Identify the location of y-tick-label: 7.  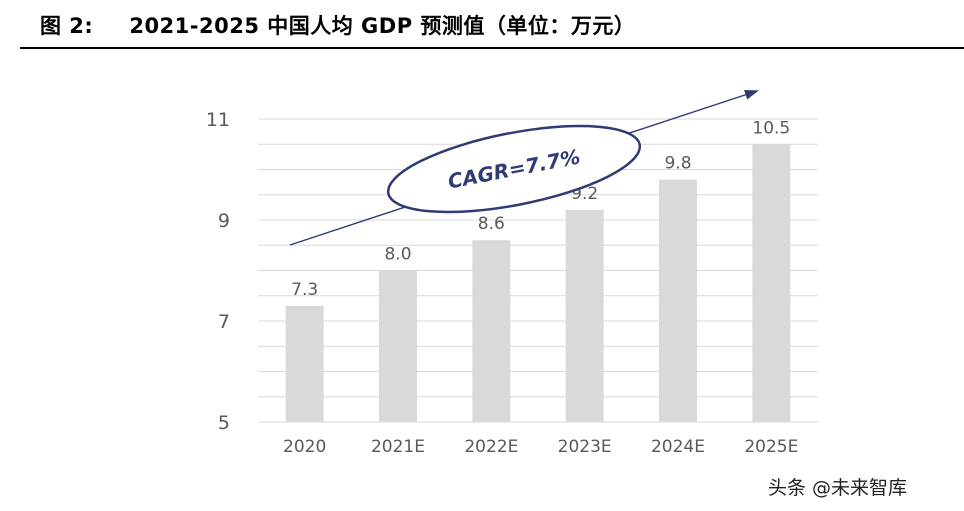
(224, 322).